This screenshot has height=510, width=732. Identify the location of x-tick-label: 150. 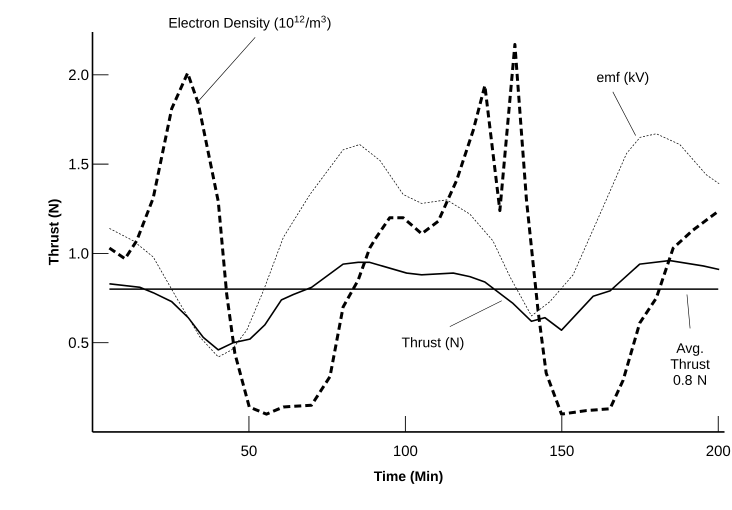
(562, 451).